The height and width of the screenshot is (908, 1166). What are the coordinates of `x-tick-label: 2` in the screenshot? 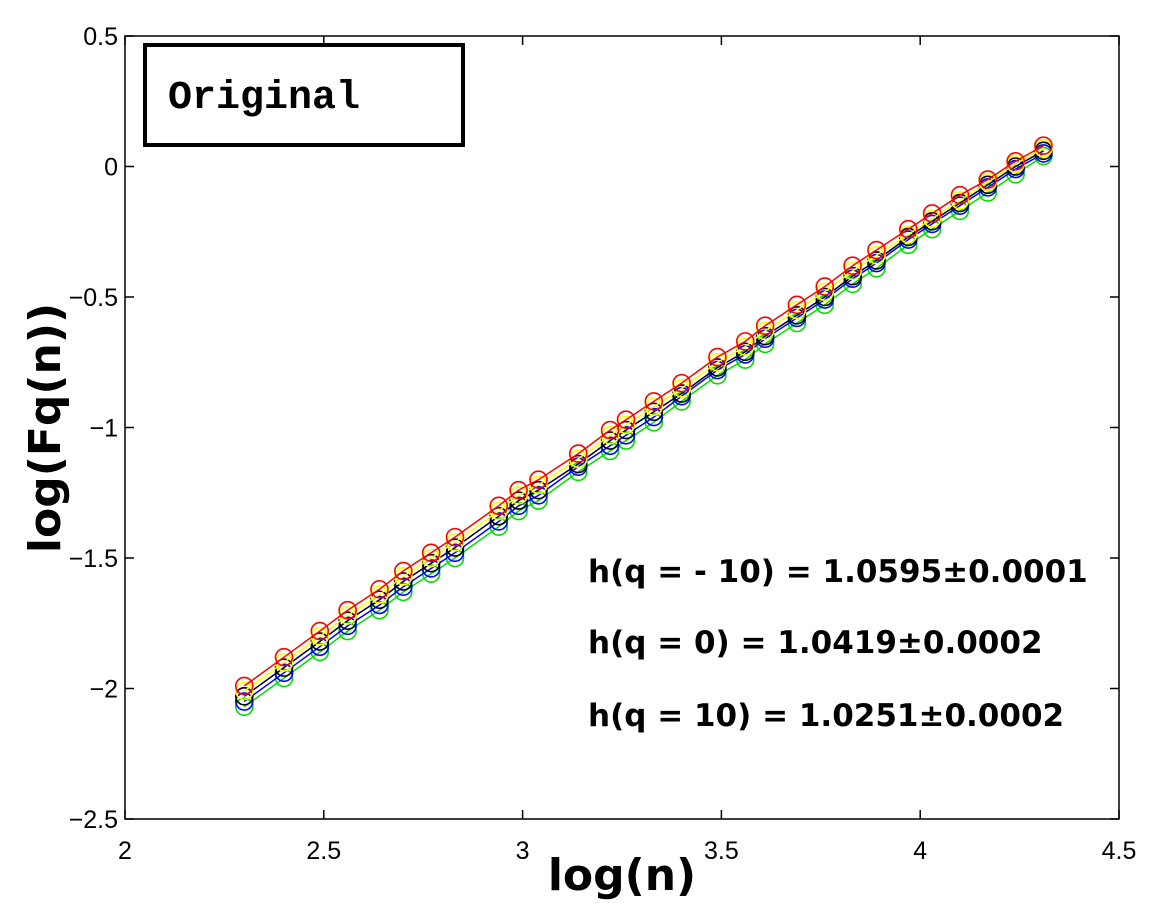 It's located at (125, 851).